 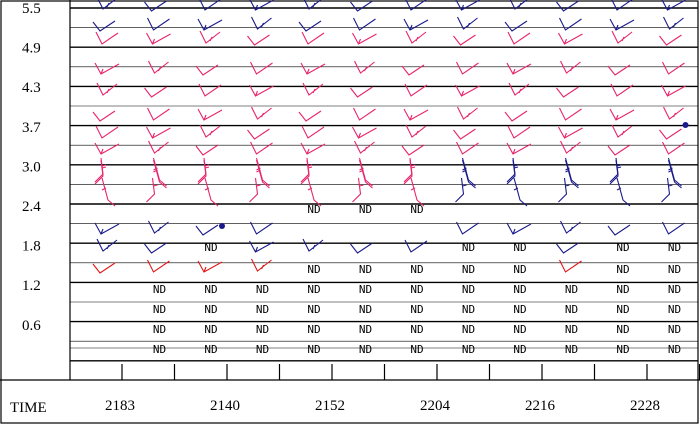 I want to click on y-tick-label: 2.4, so click(x=31, y=207).